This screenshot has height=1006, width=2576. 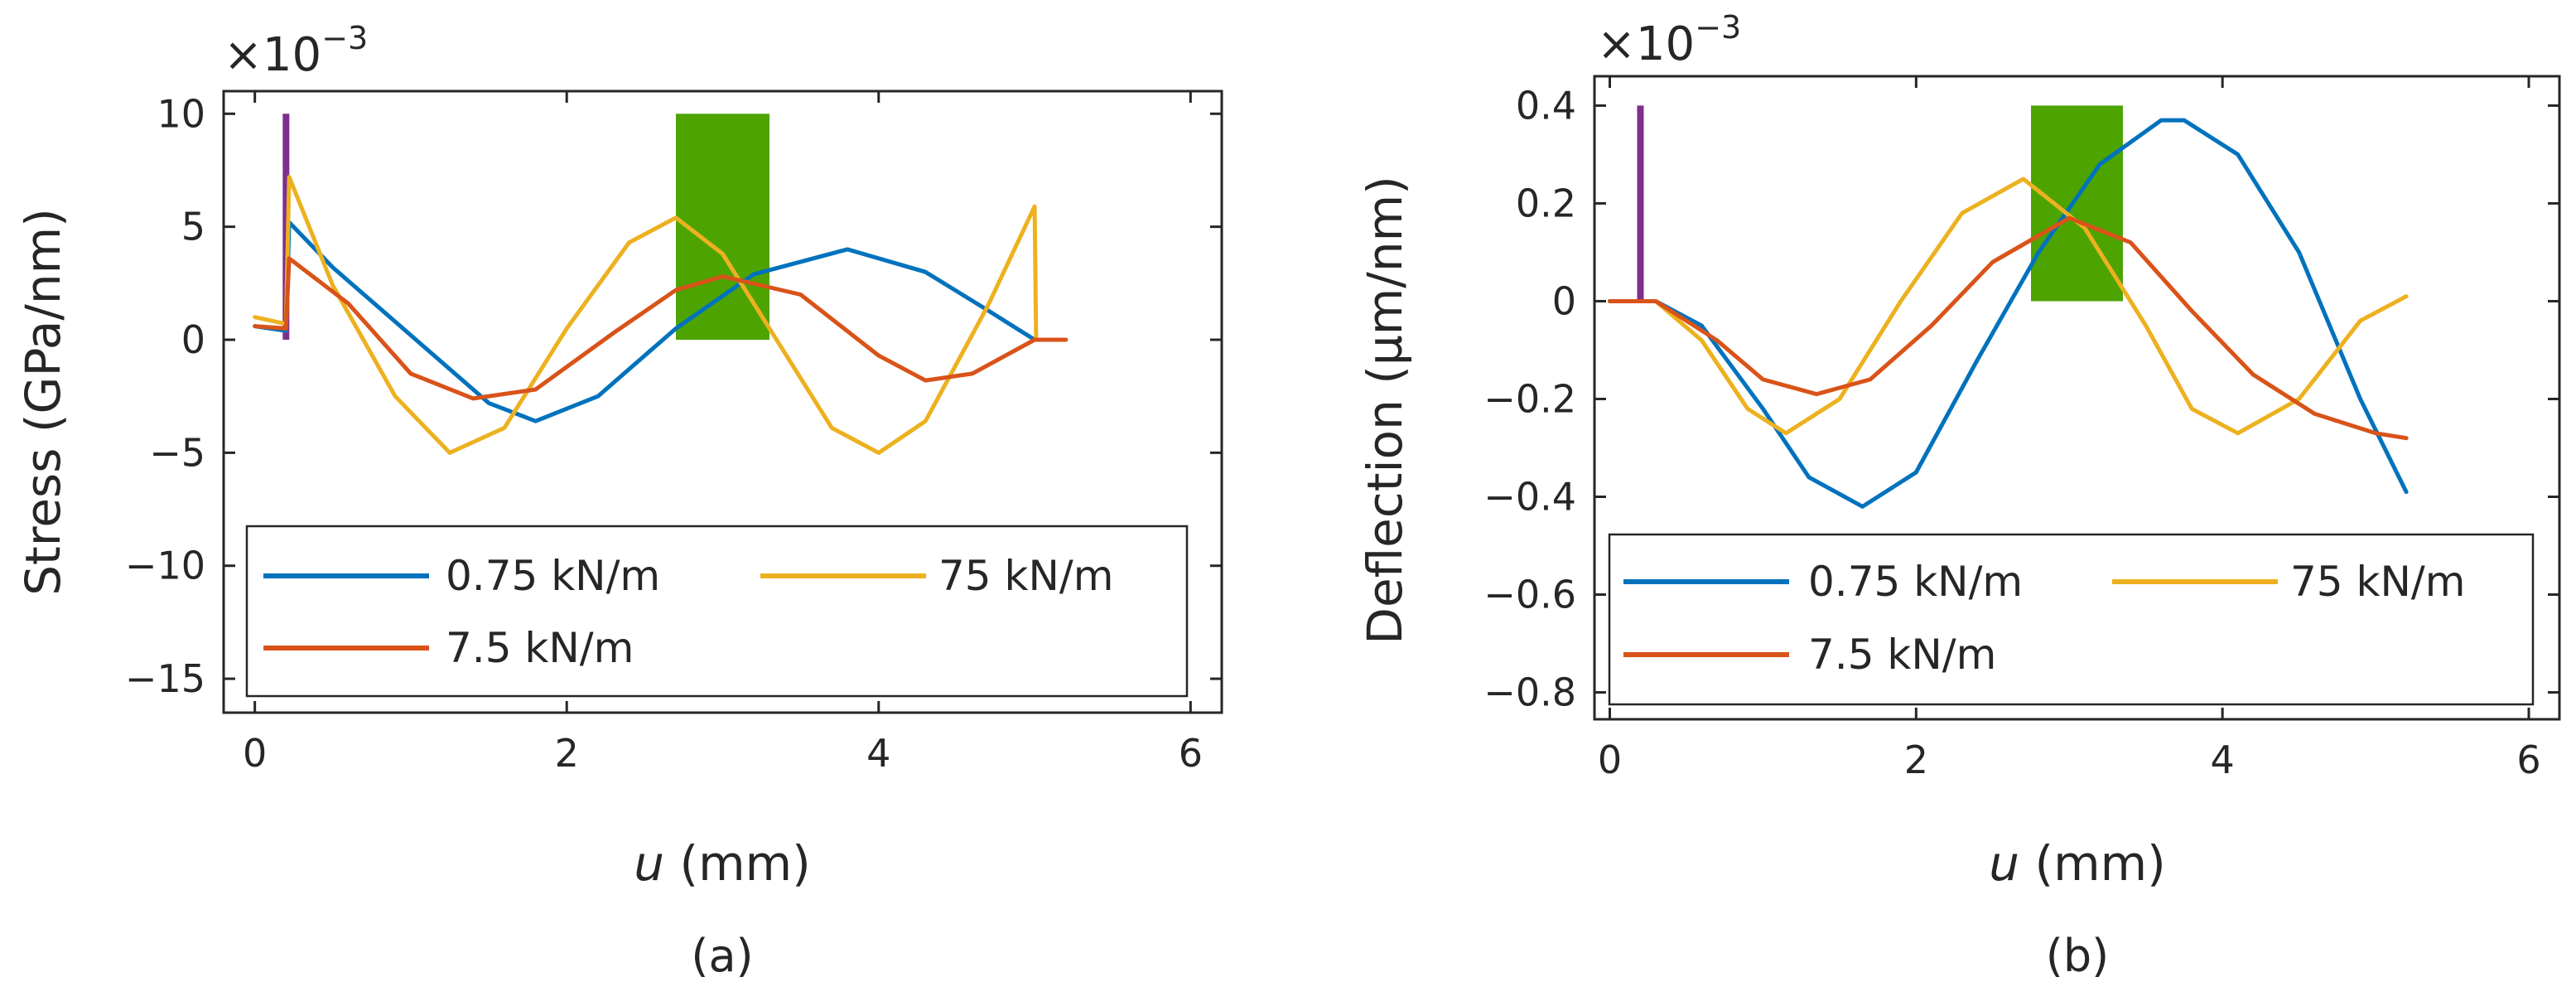 I want to click on panel-b-xtick-label: 4, so click(x=2223, y=760).